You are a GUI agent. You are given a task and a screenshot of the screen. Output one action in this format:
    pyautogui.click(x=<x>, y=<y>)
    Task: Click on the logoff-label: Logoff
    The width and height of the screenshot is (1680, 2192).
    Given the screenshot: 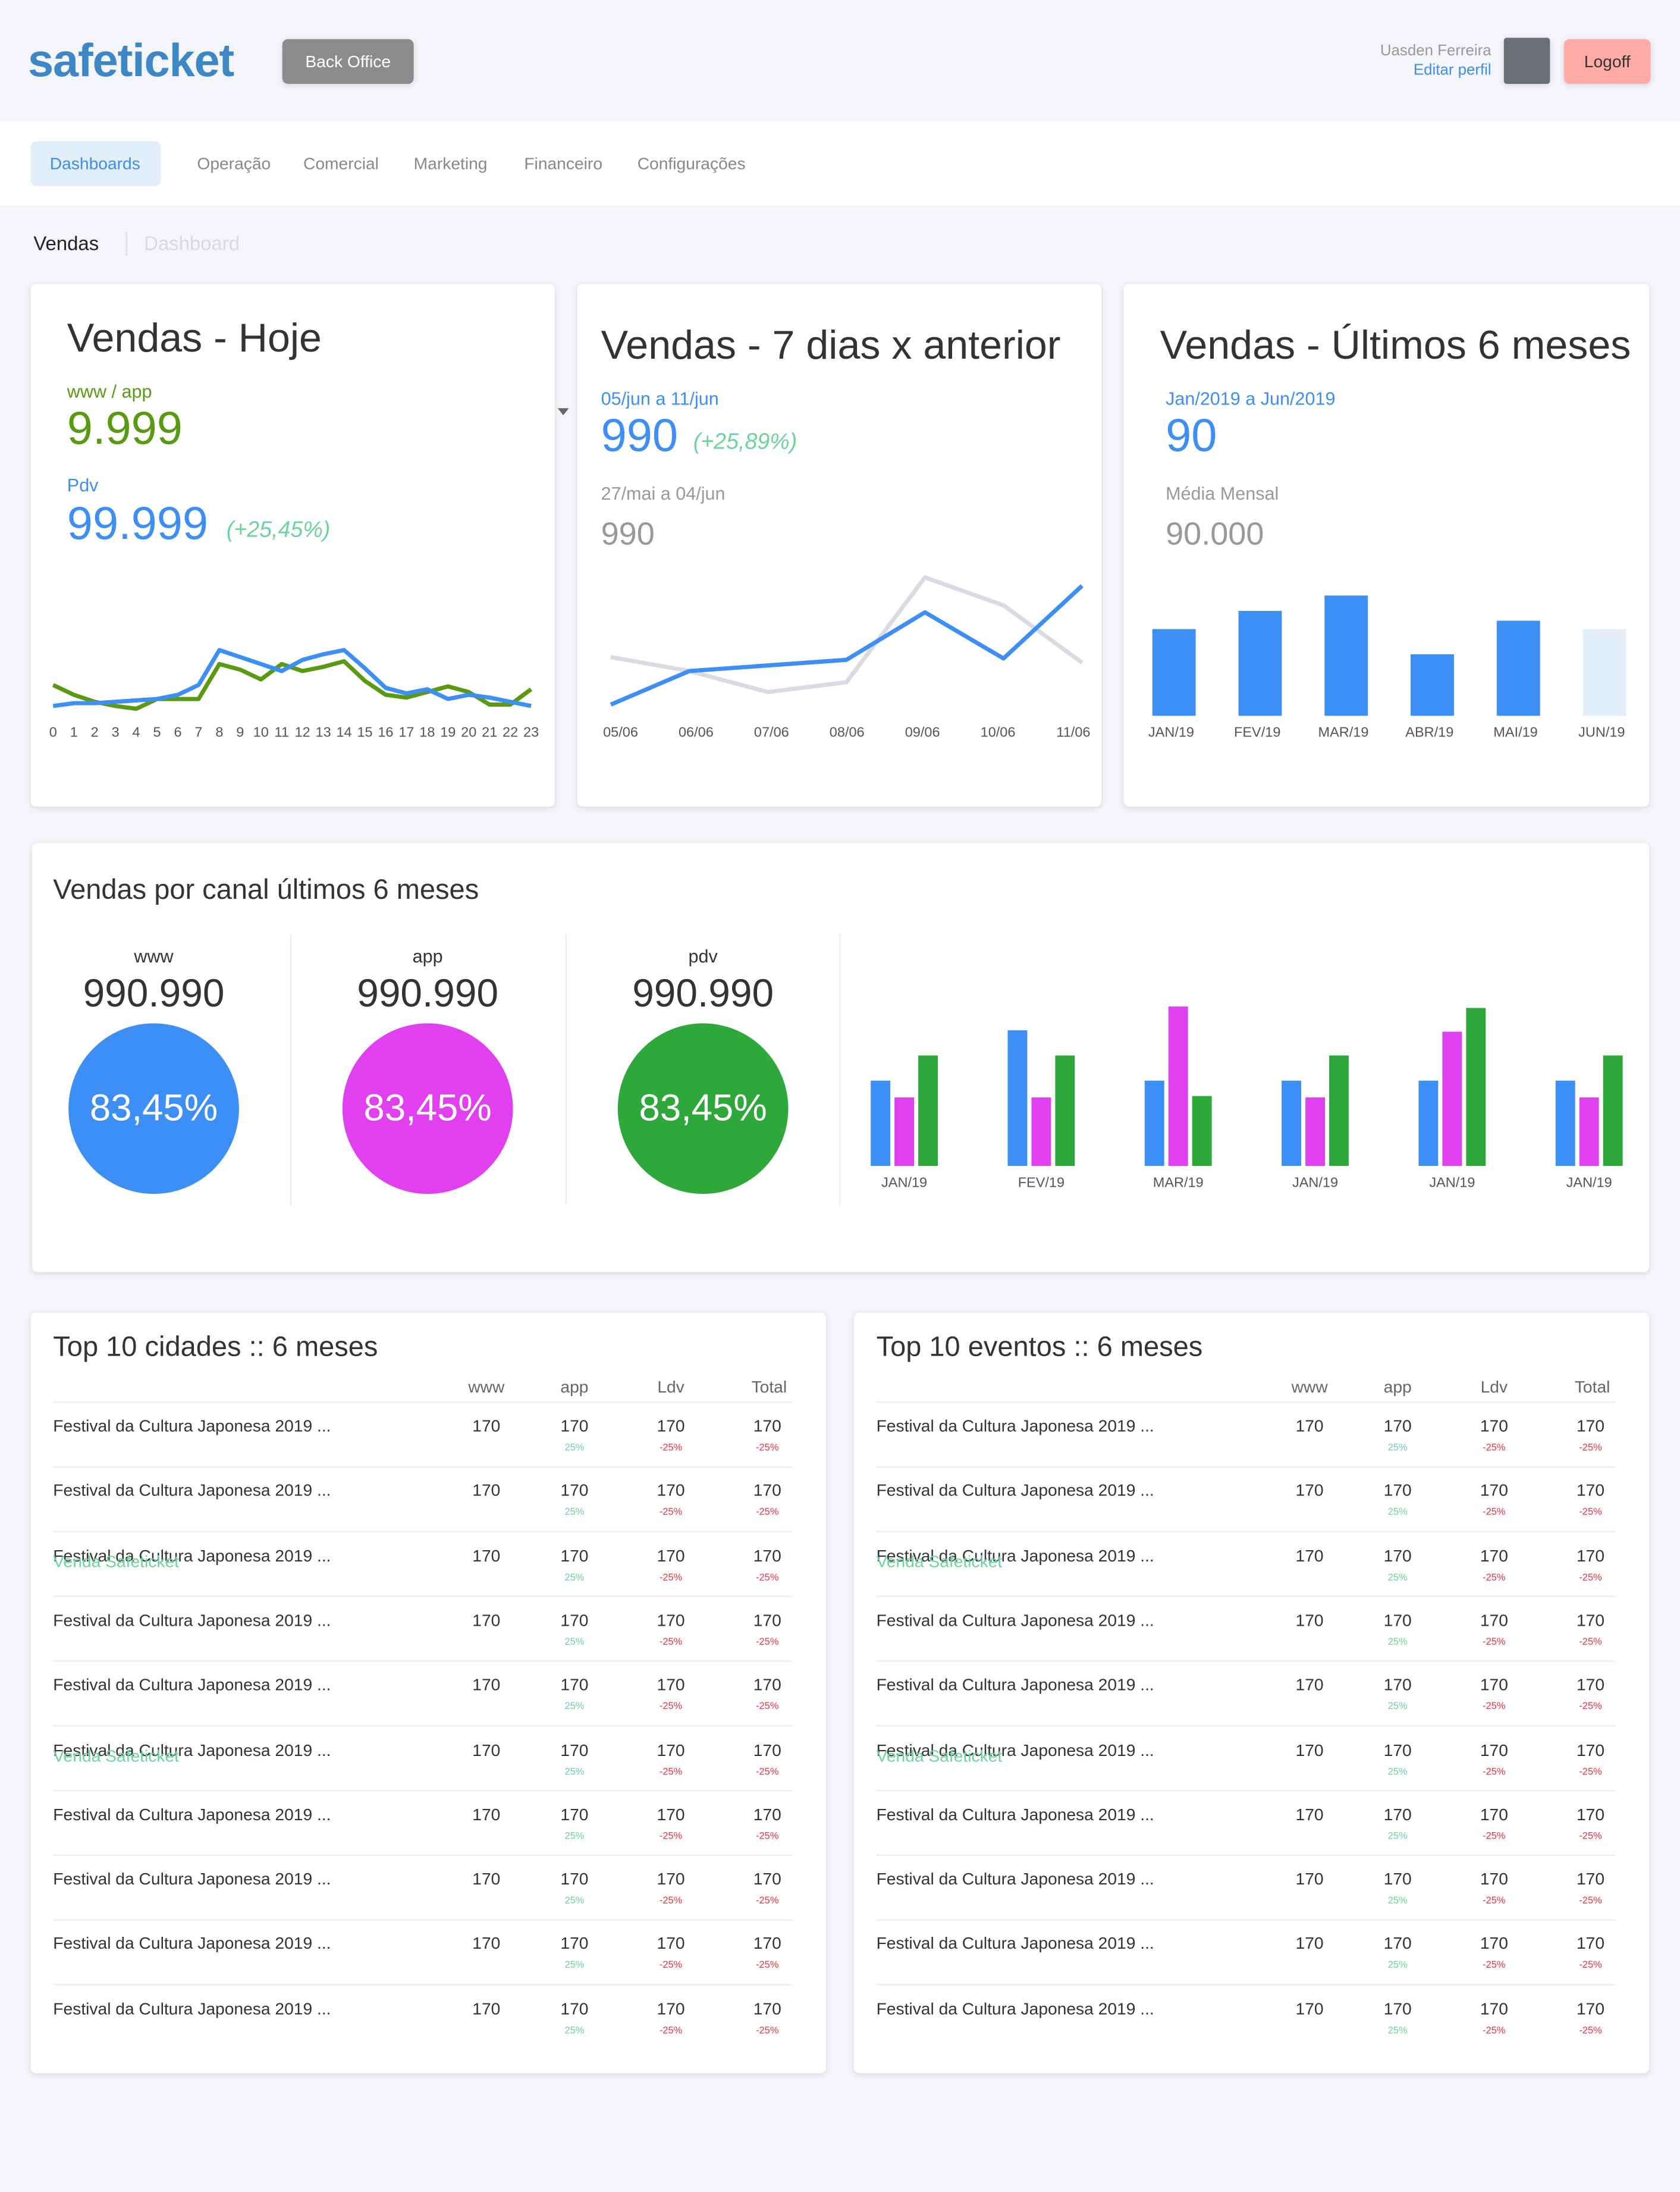 What is the action you would take?
    pyautogui.click(x=1607, y=61)
    